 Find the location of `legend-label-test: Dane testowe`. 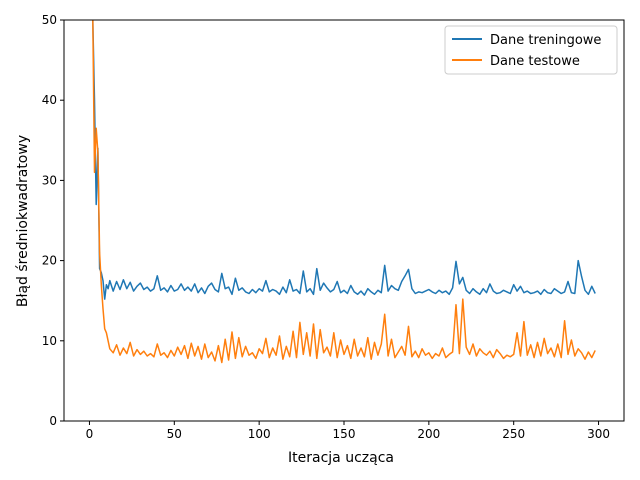

legend-label-test: Dane testowe is located at coordinates (535, 61).